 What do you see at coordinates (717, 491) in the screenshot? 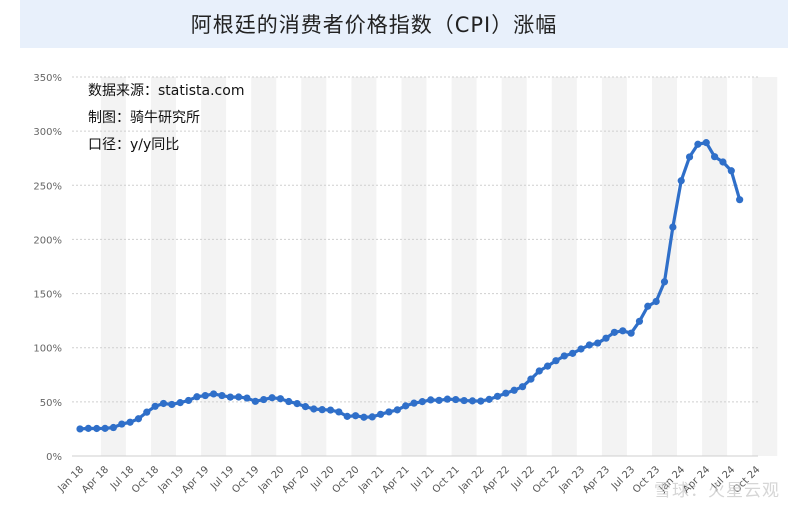
I see `watermark: 雪球：火星云观` at bounding box center [717, 491].